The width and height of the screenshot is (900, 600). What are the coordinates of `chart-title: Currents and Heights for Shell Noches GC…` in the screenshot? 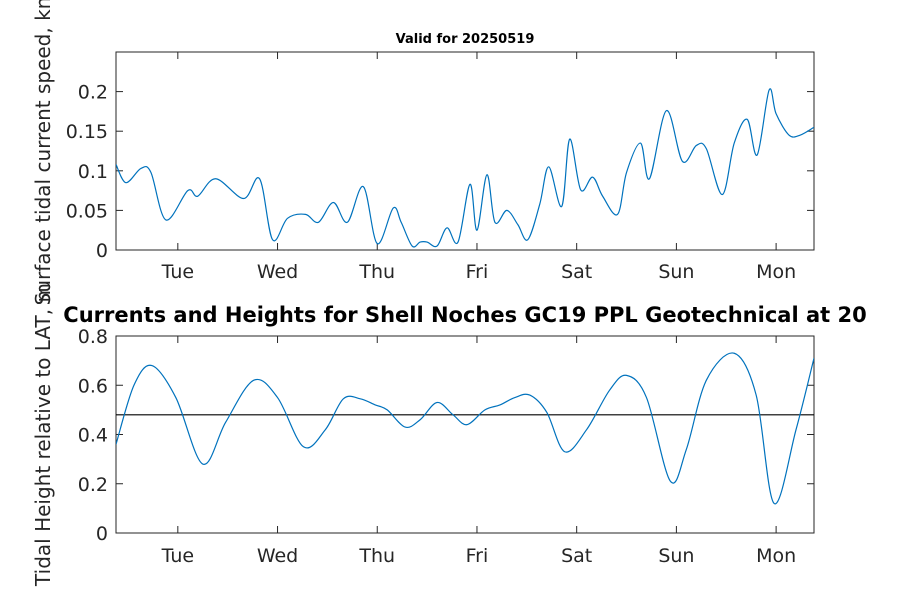 It's located at (464, 315).